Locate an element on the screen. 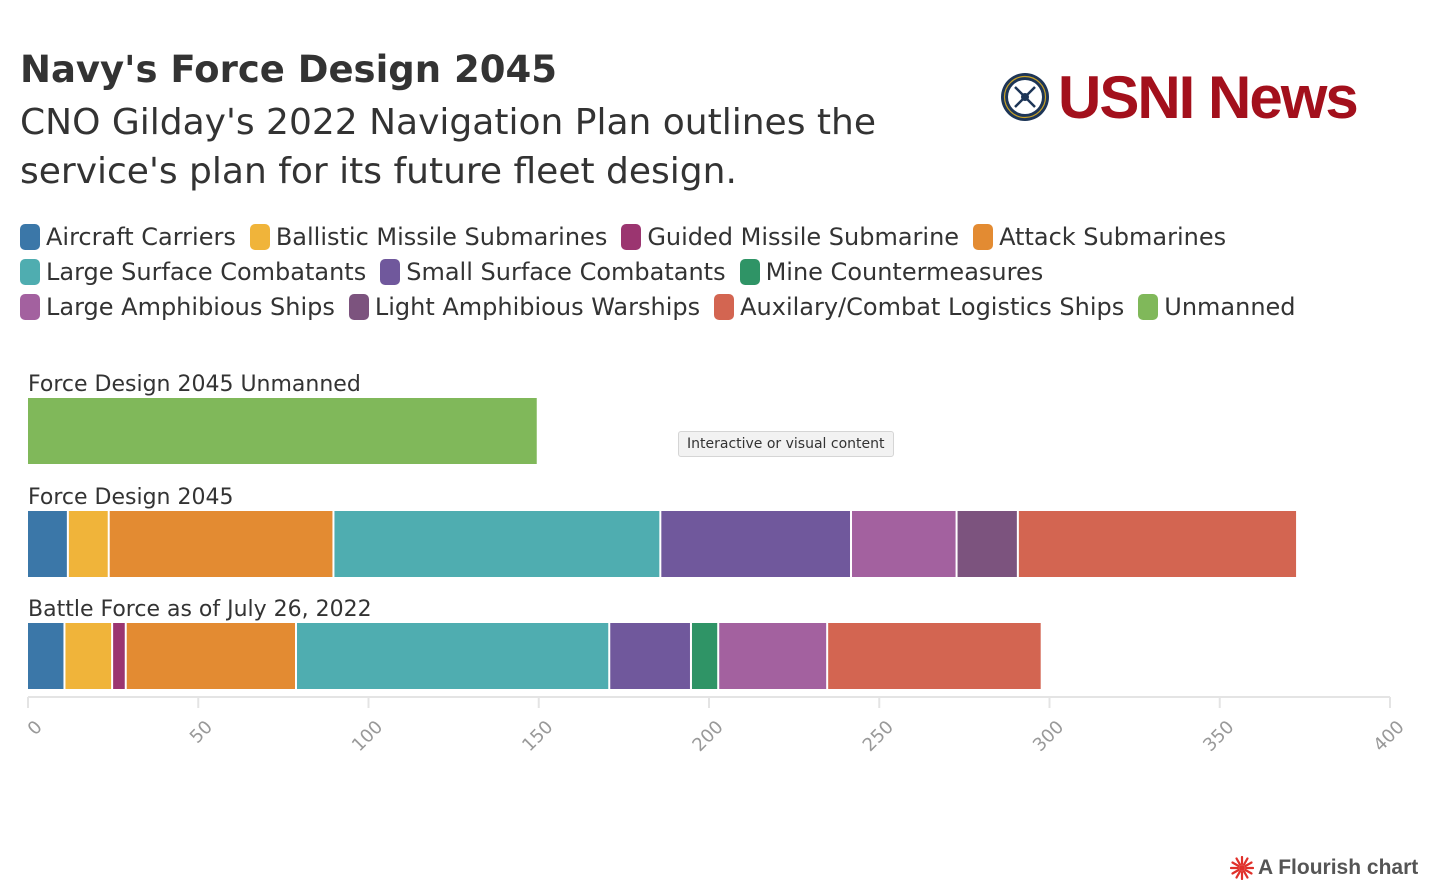 The width and height of the screenshot is (1456, 893). legend-item: Large Surface Combatants is located at coordinates (193, 272).